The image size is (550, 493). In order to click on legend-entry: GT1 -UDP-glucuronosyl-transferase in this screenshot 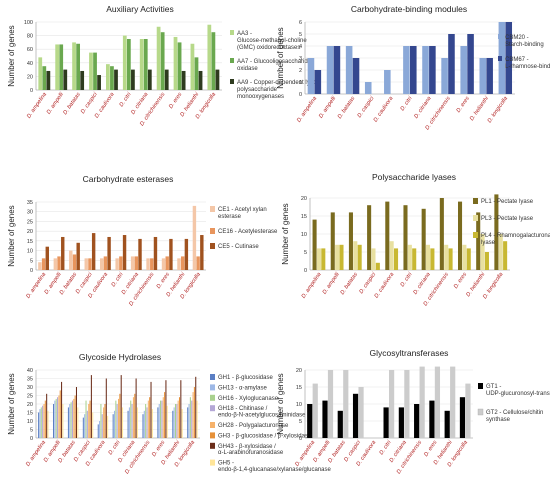, I will do `click(518, 390)`.